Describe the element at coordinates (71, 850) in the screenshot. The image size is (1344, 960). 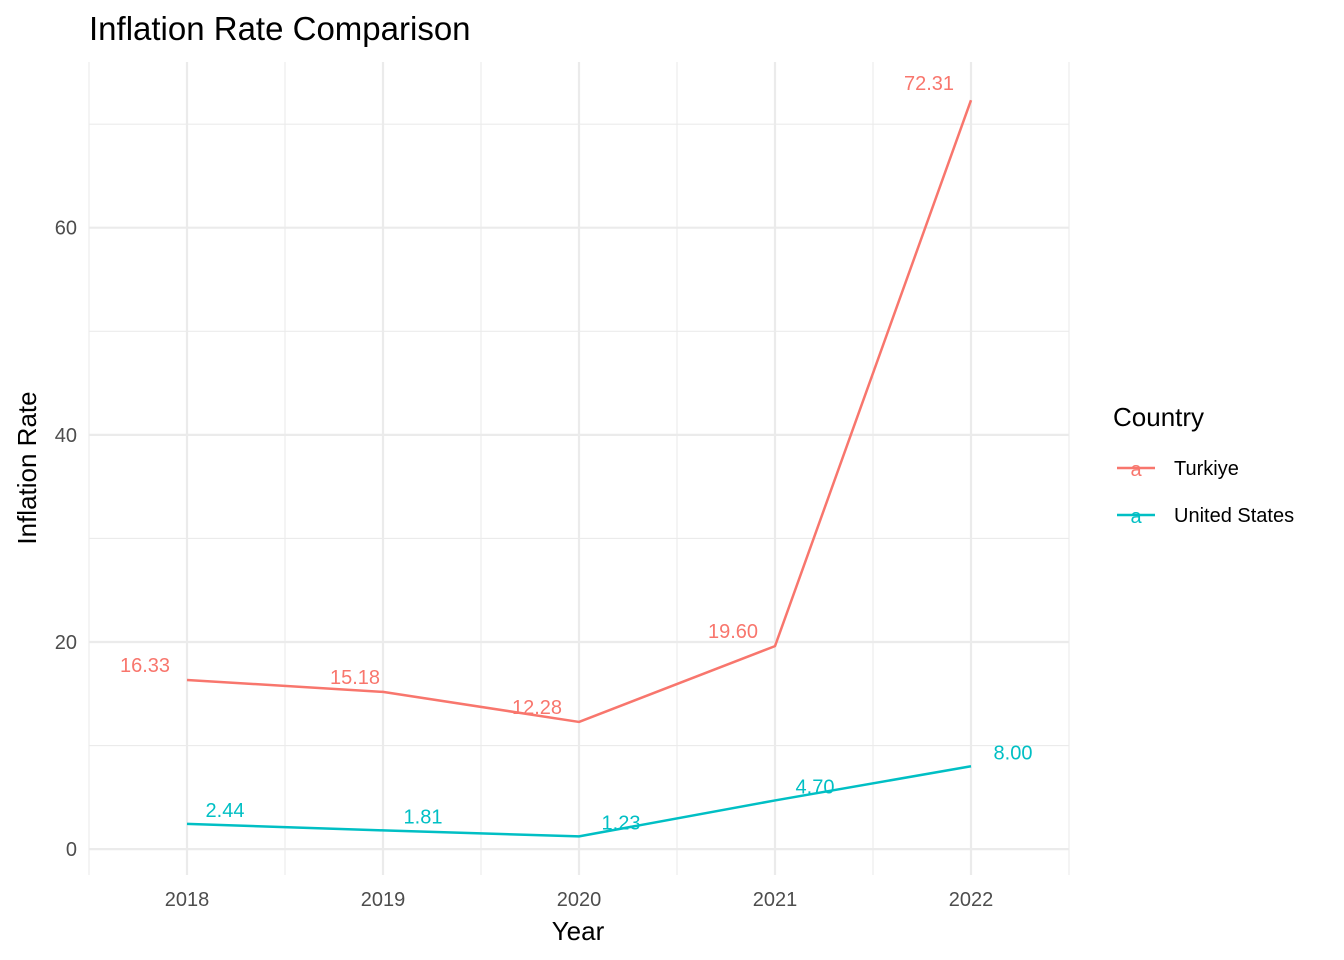
I see `y-tick-label: 0` at that location.